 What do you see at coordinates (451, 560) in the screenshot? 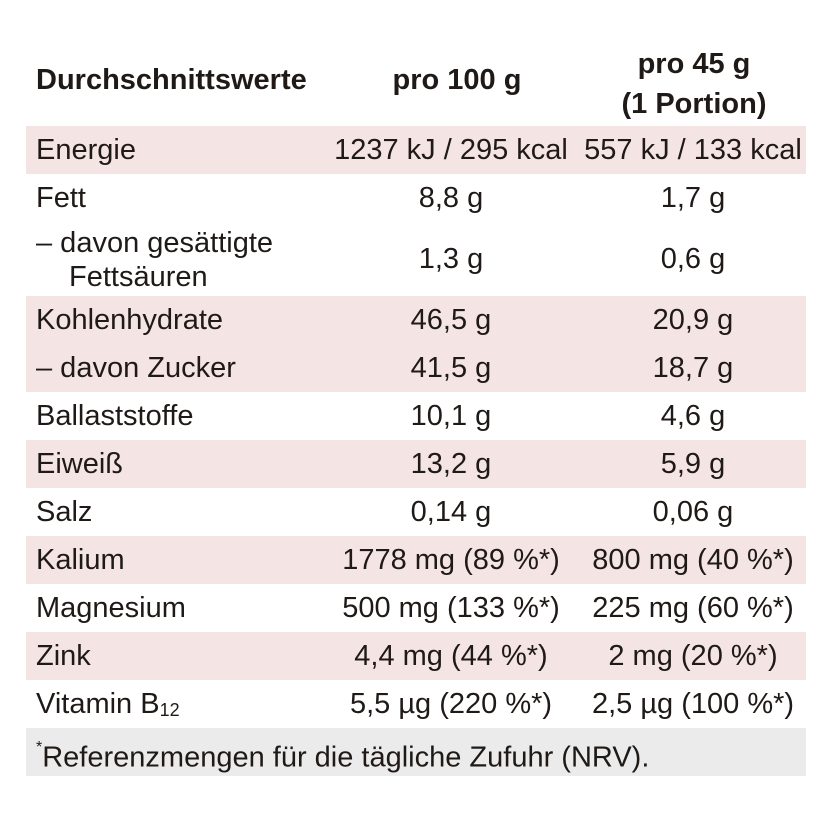
I see `row-value-per-100g: 1778 mg (89 %*)` at bounding box center [451, 560].